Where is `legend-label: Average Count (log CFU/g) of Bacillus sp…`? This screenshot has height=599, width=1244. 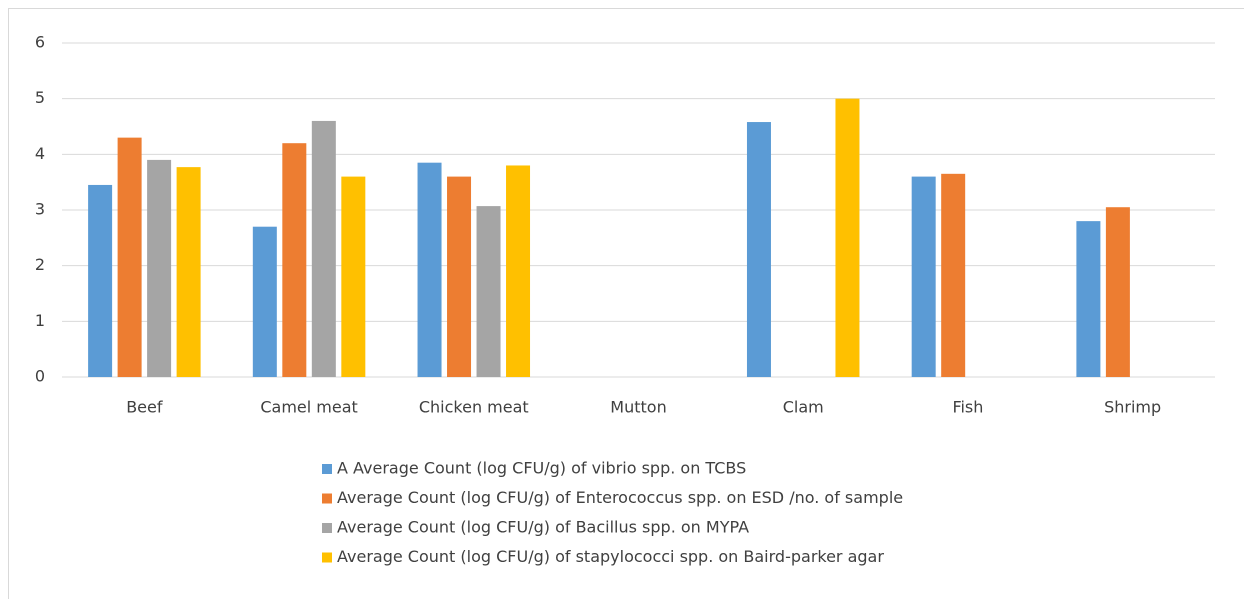
legend-label: Average Count (log CFU/g) of Bacillus sp… is located at coordinates (543, 527).